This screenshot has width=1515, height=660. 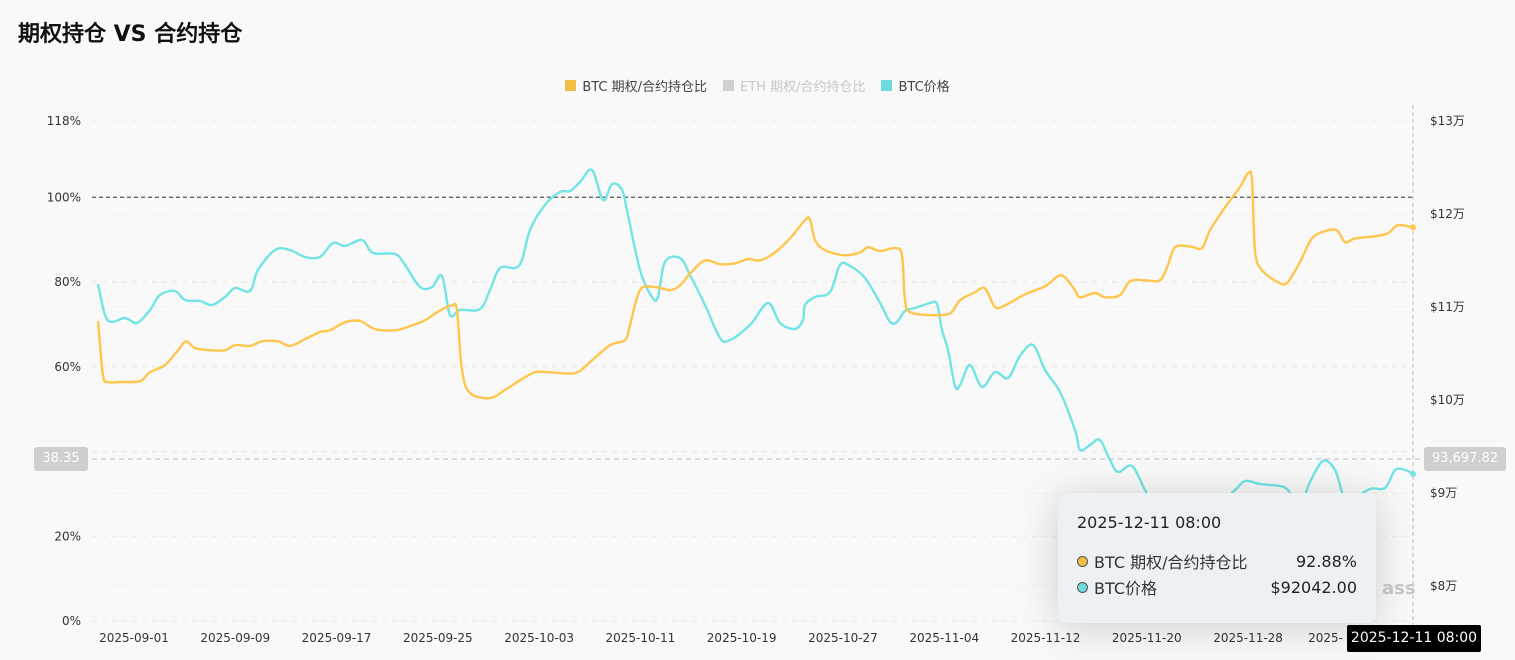 I want to click on crosshair-left-value: 38.35, so click(x=61, y=459).